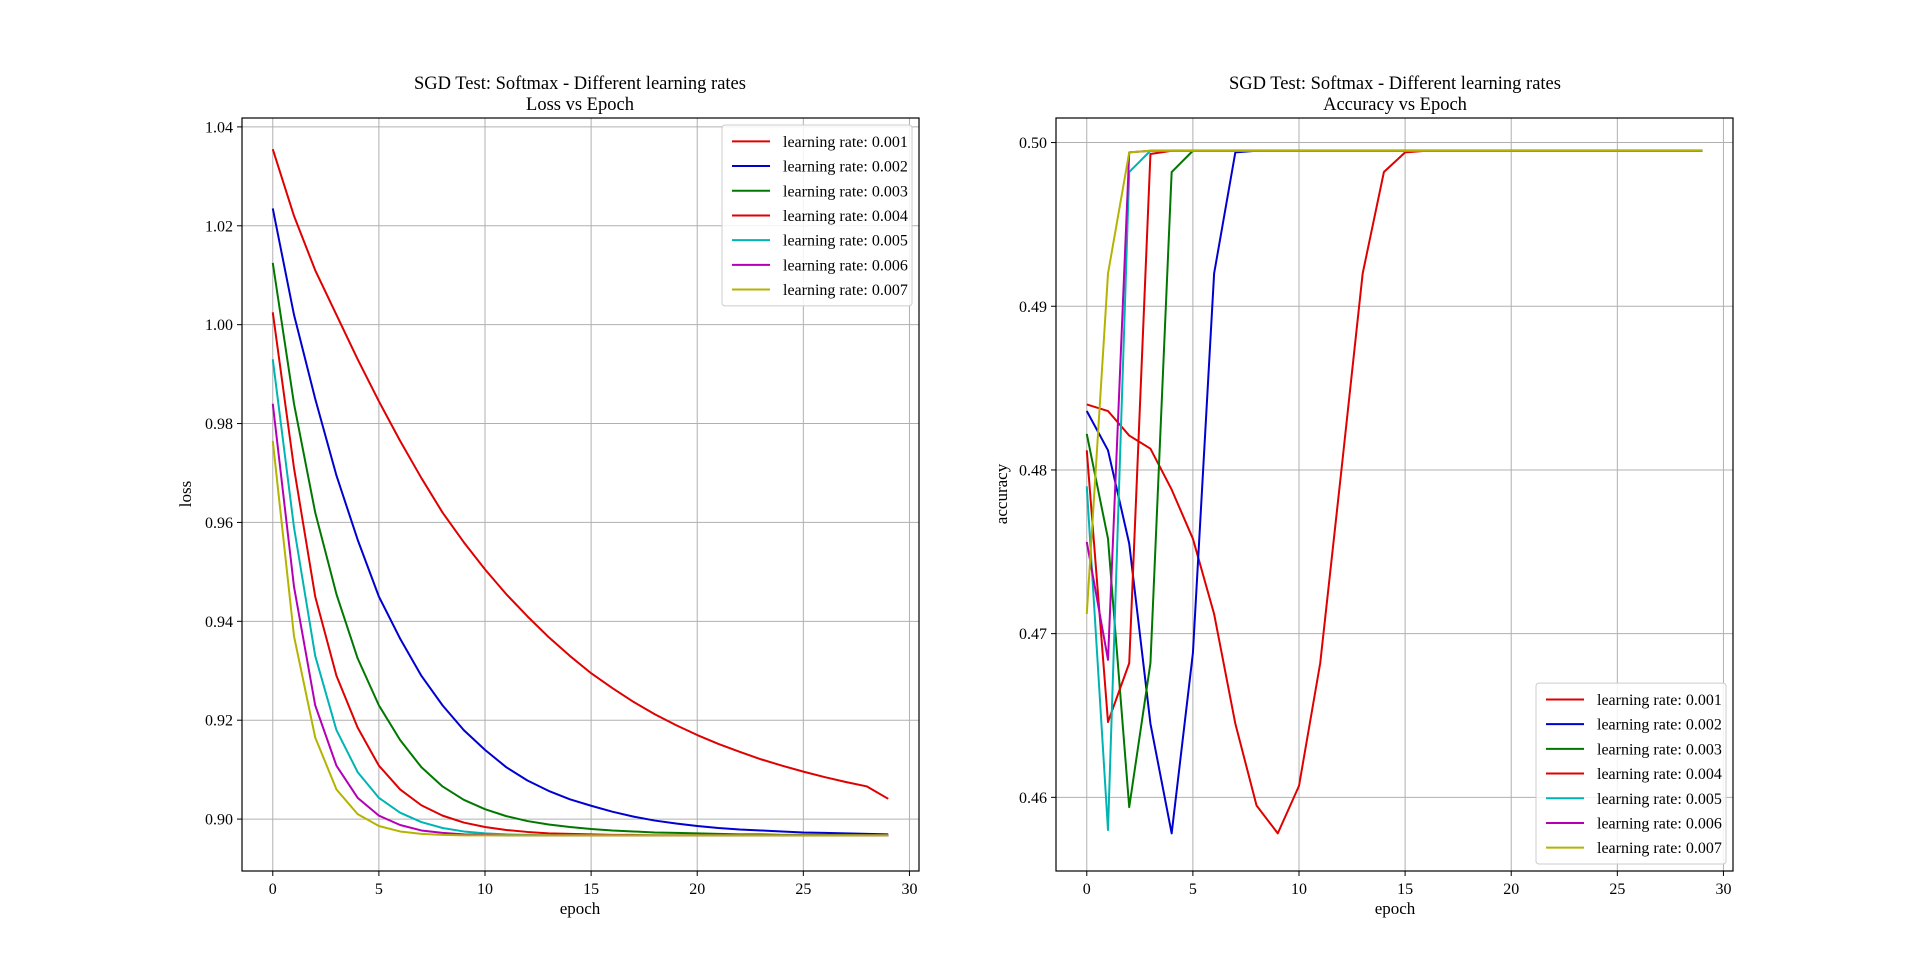 This screenshot has width=1920, height=975. Describe the element at coordinates (1617, 889) in the screenshot. I see `accuracy-chart-xtick-label: 25` at that location.